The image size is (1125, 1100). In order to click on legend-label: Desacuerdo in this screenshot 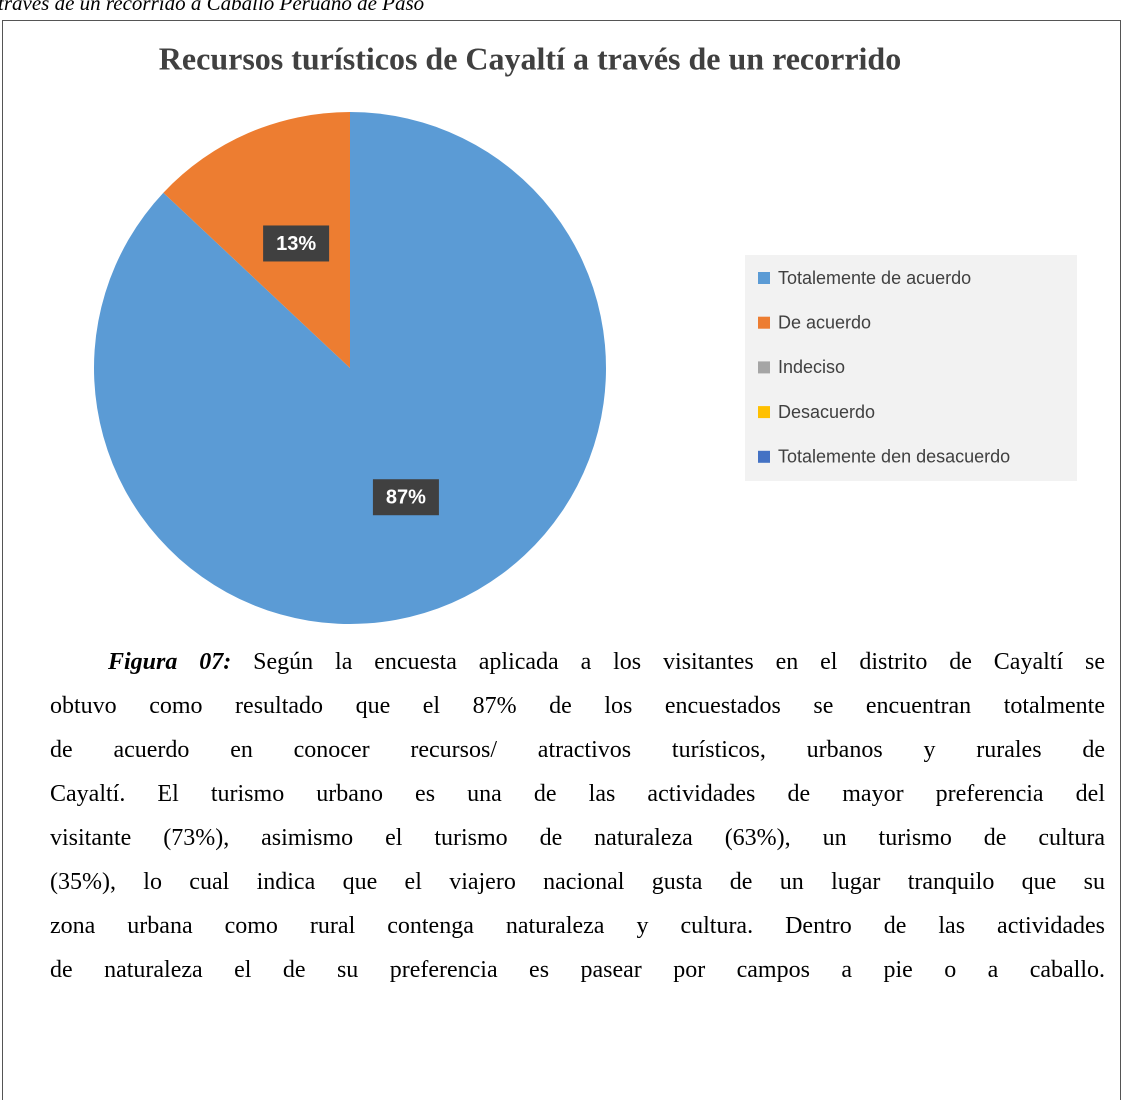, I will do `click(826, 412)`.